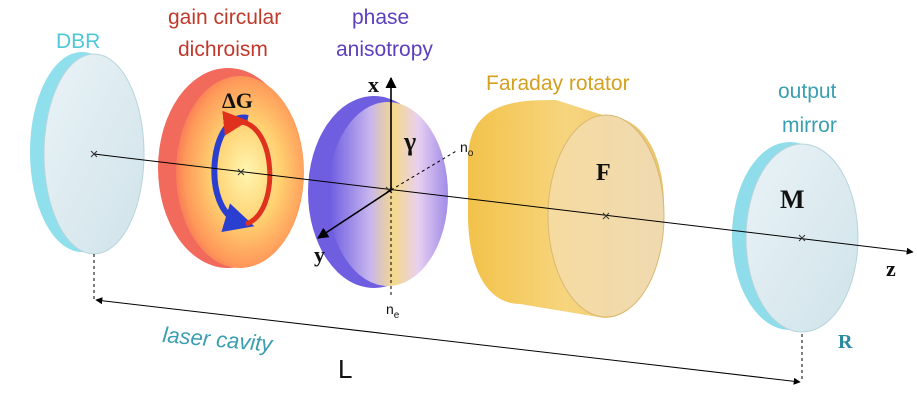 The height and width of the screenshot is (393, 917). I want to click on phase-anisotropy-disk, so click(378, 192).